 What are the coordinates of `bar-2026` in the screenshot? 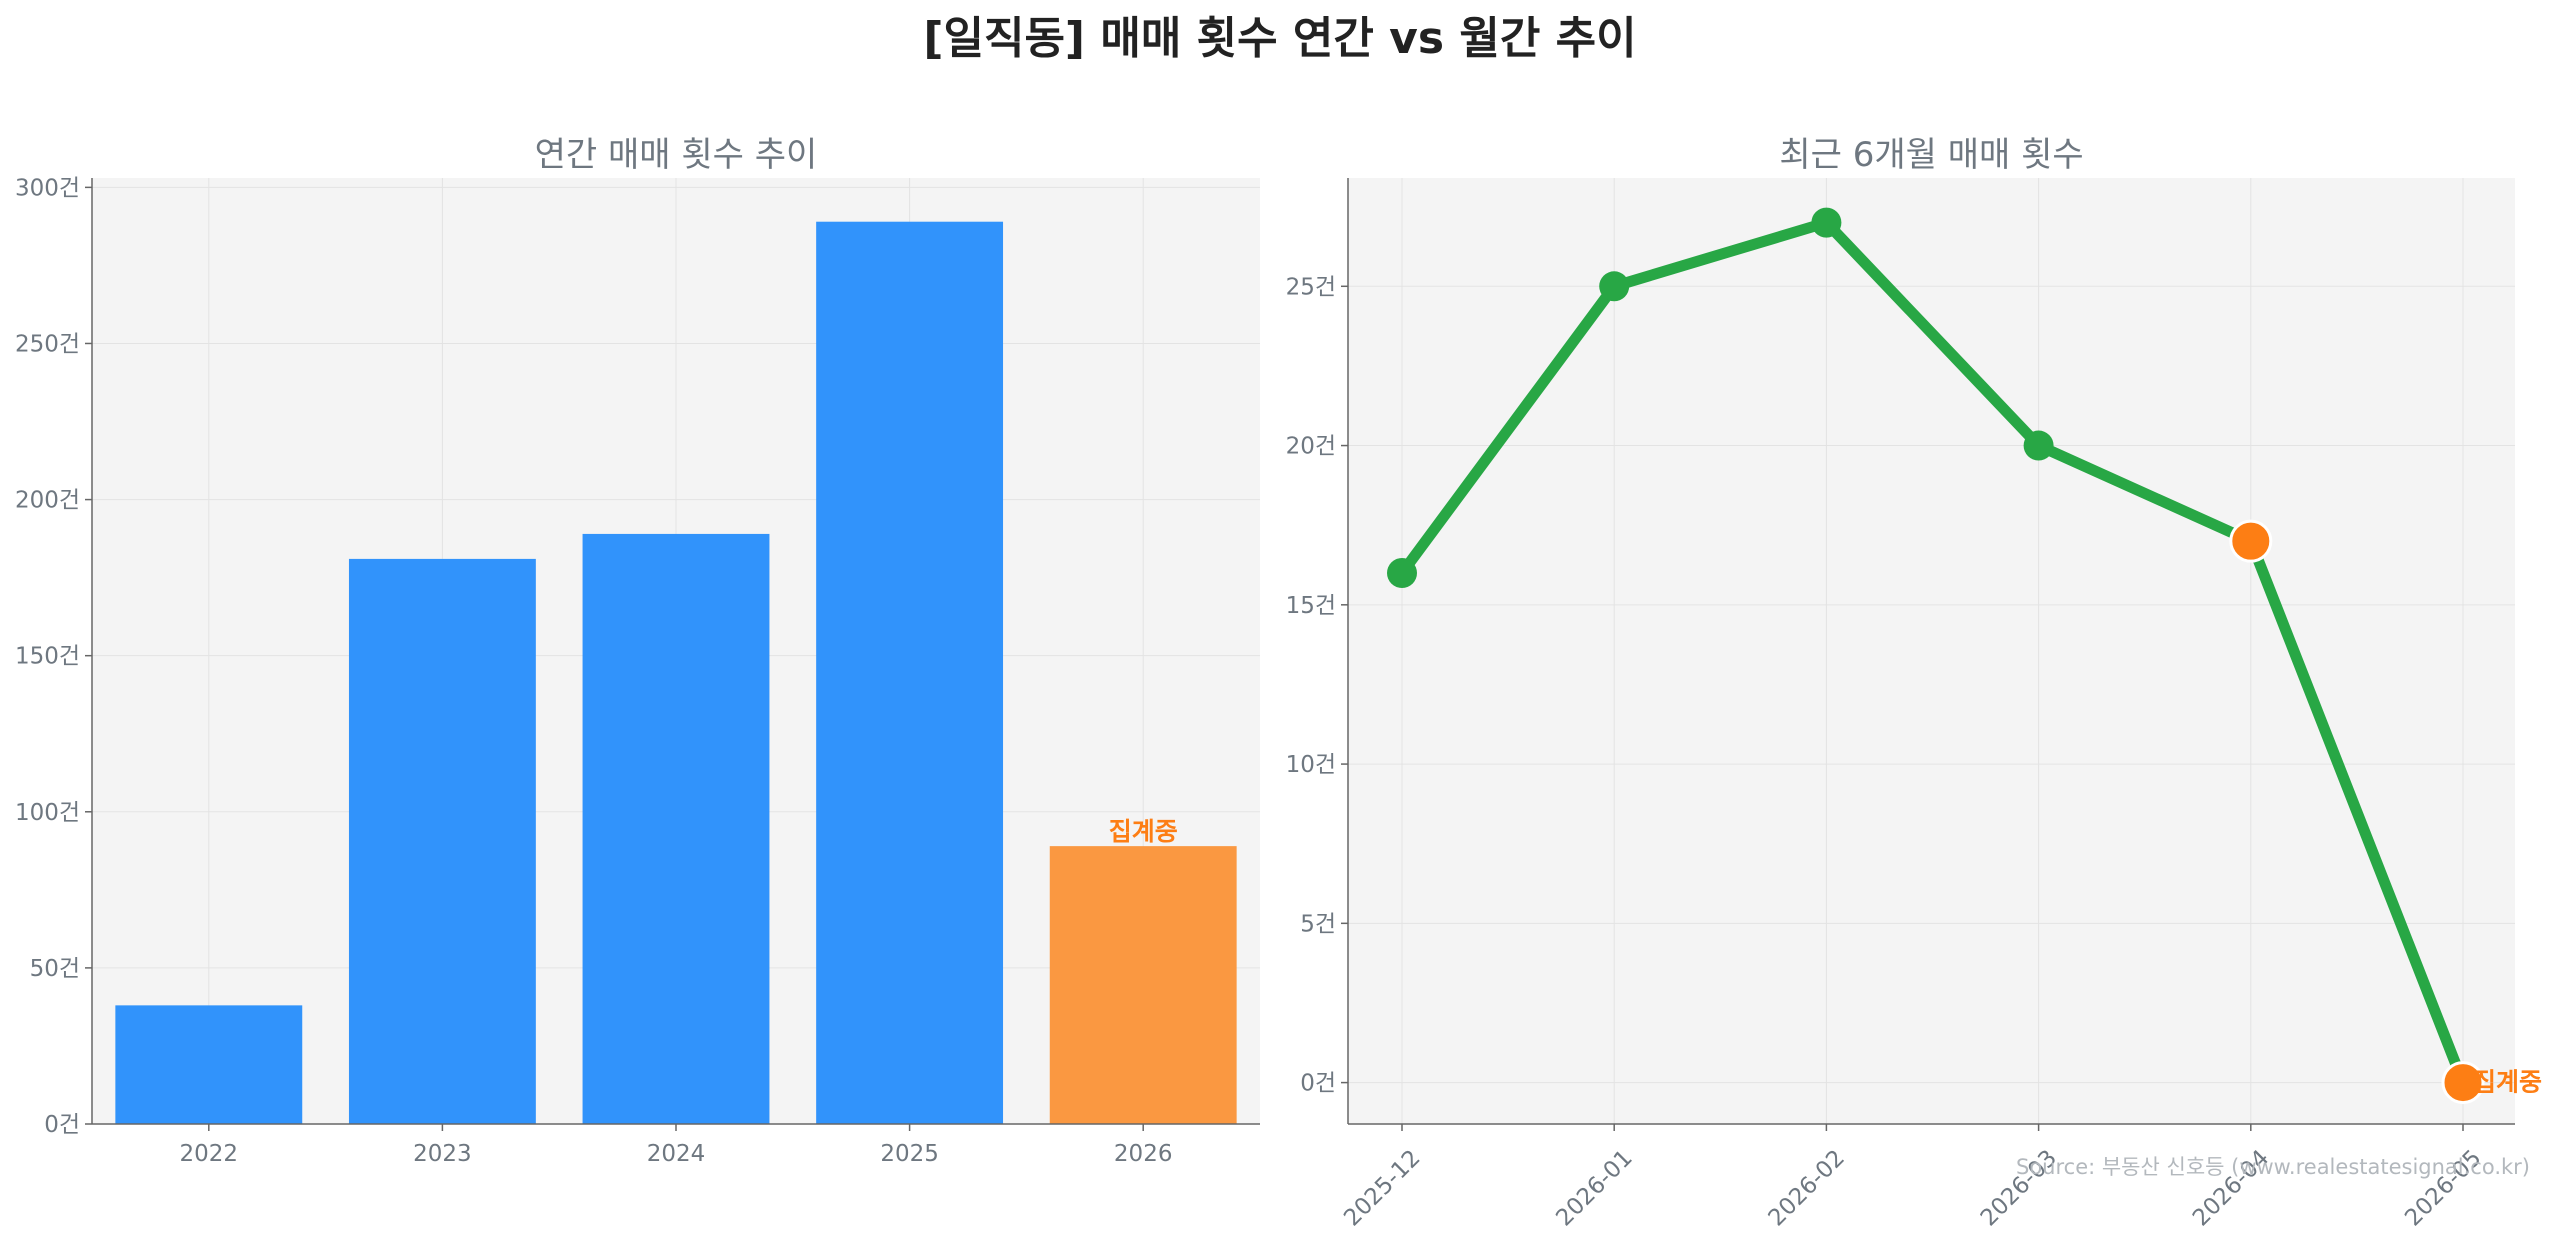 It's located at (1143, 985).